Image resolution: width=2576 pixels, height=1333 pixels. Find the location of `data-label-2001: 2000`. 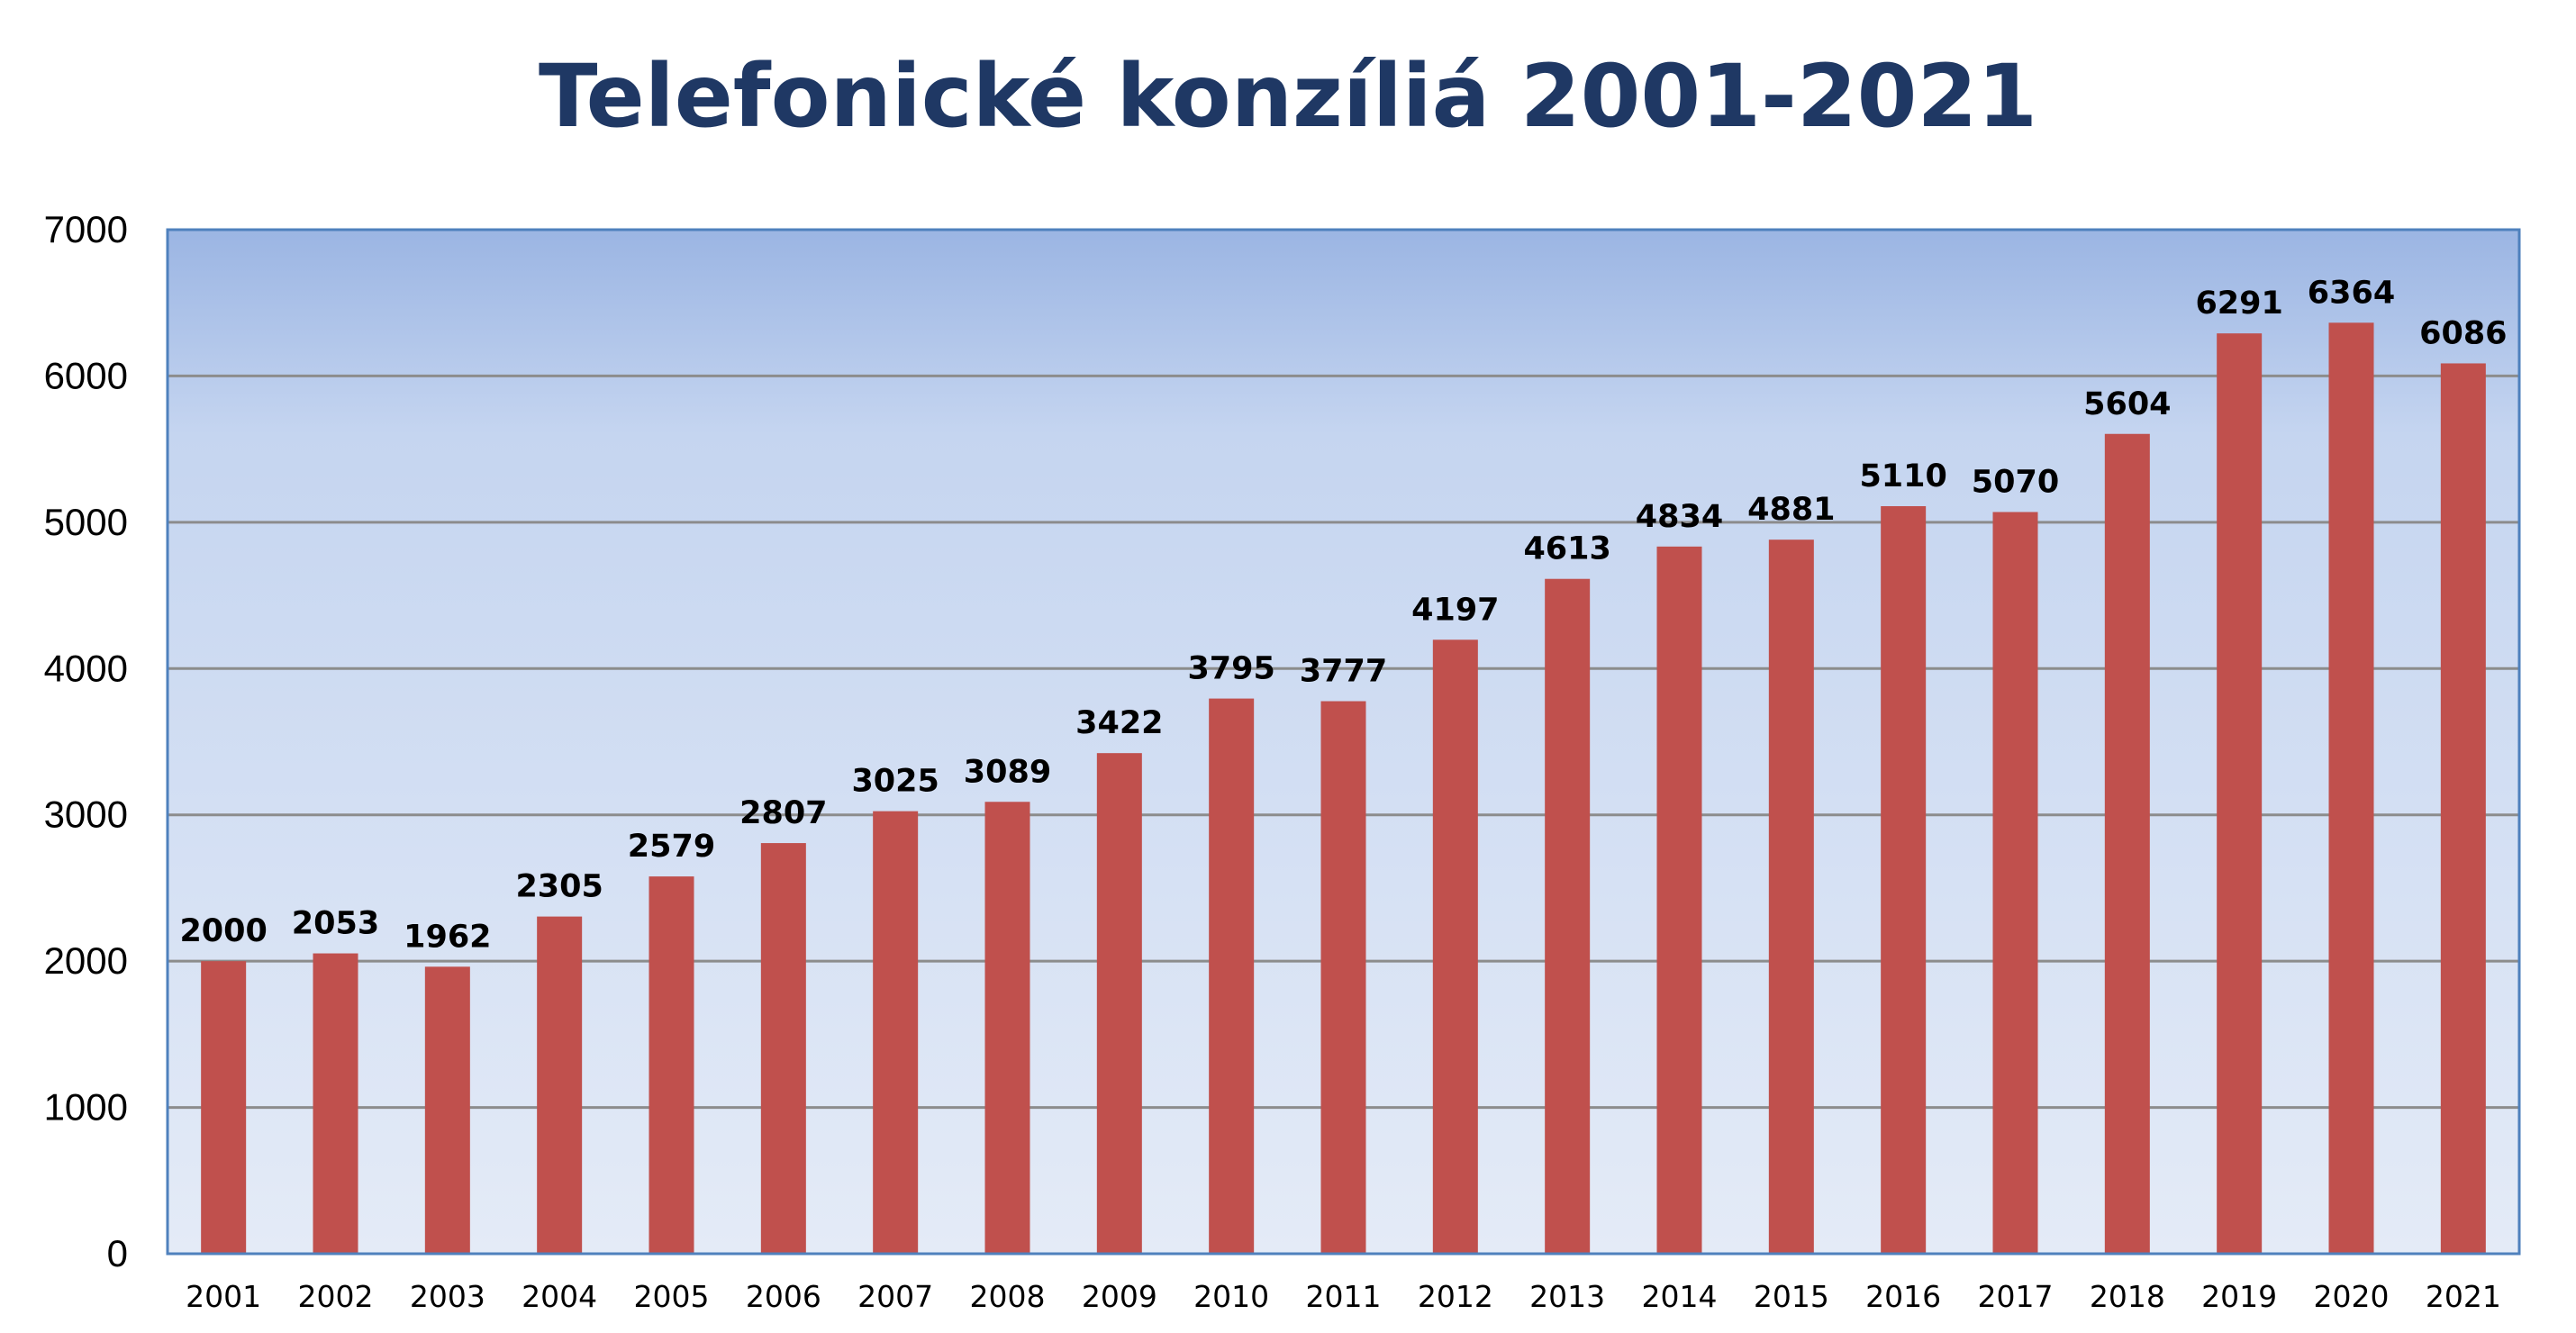

data-label-2001: 2000 is located at coordinates (223, 931).